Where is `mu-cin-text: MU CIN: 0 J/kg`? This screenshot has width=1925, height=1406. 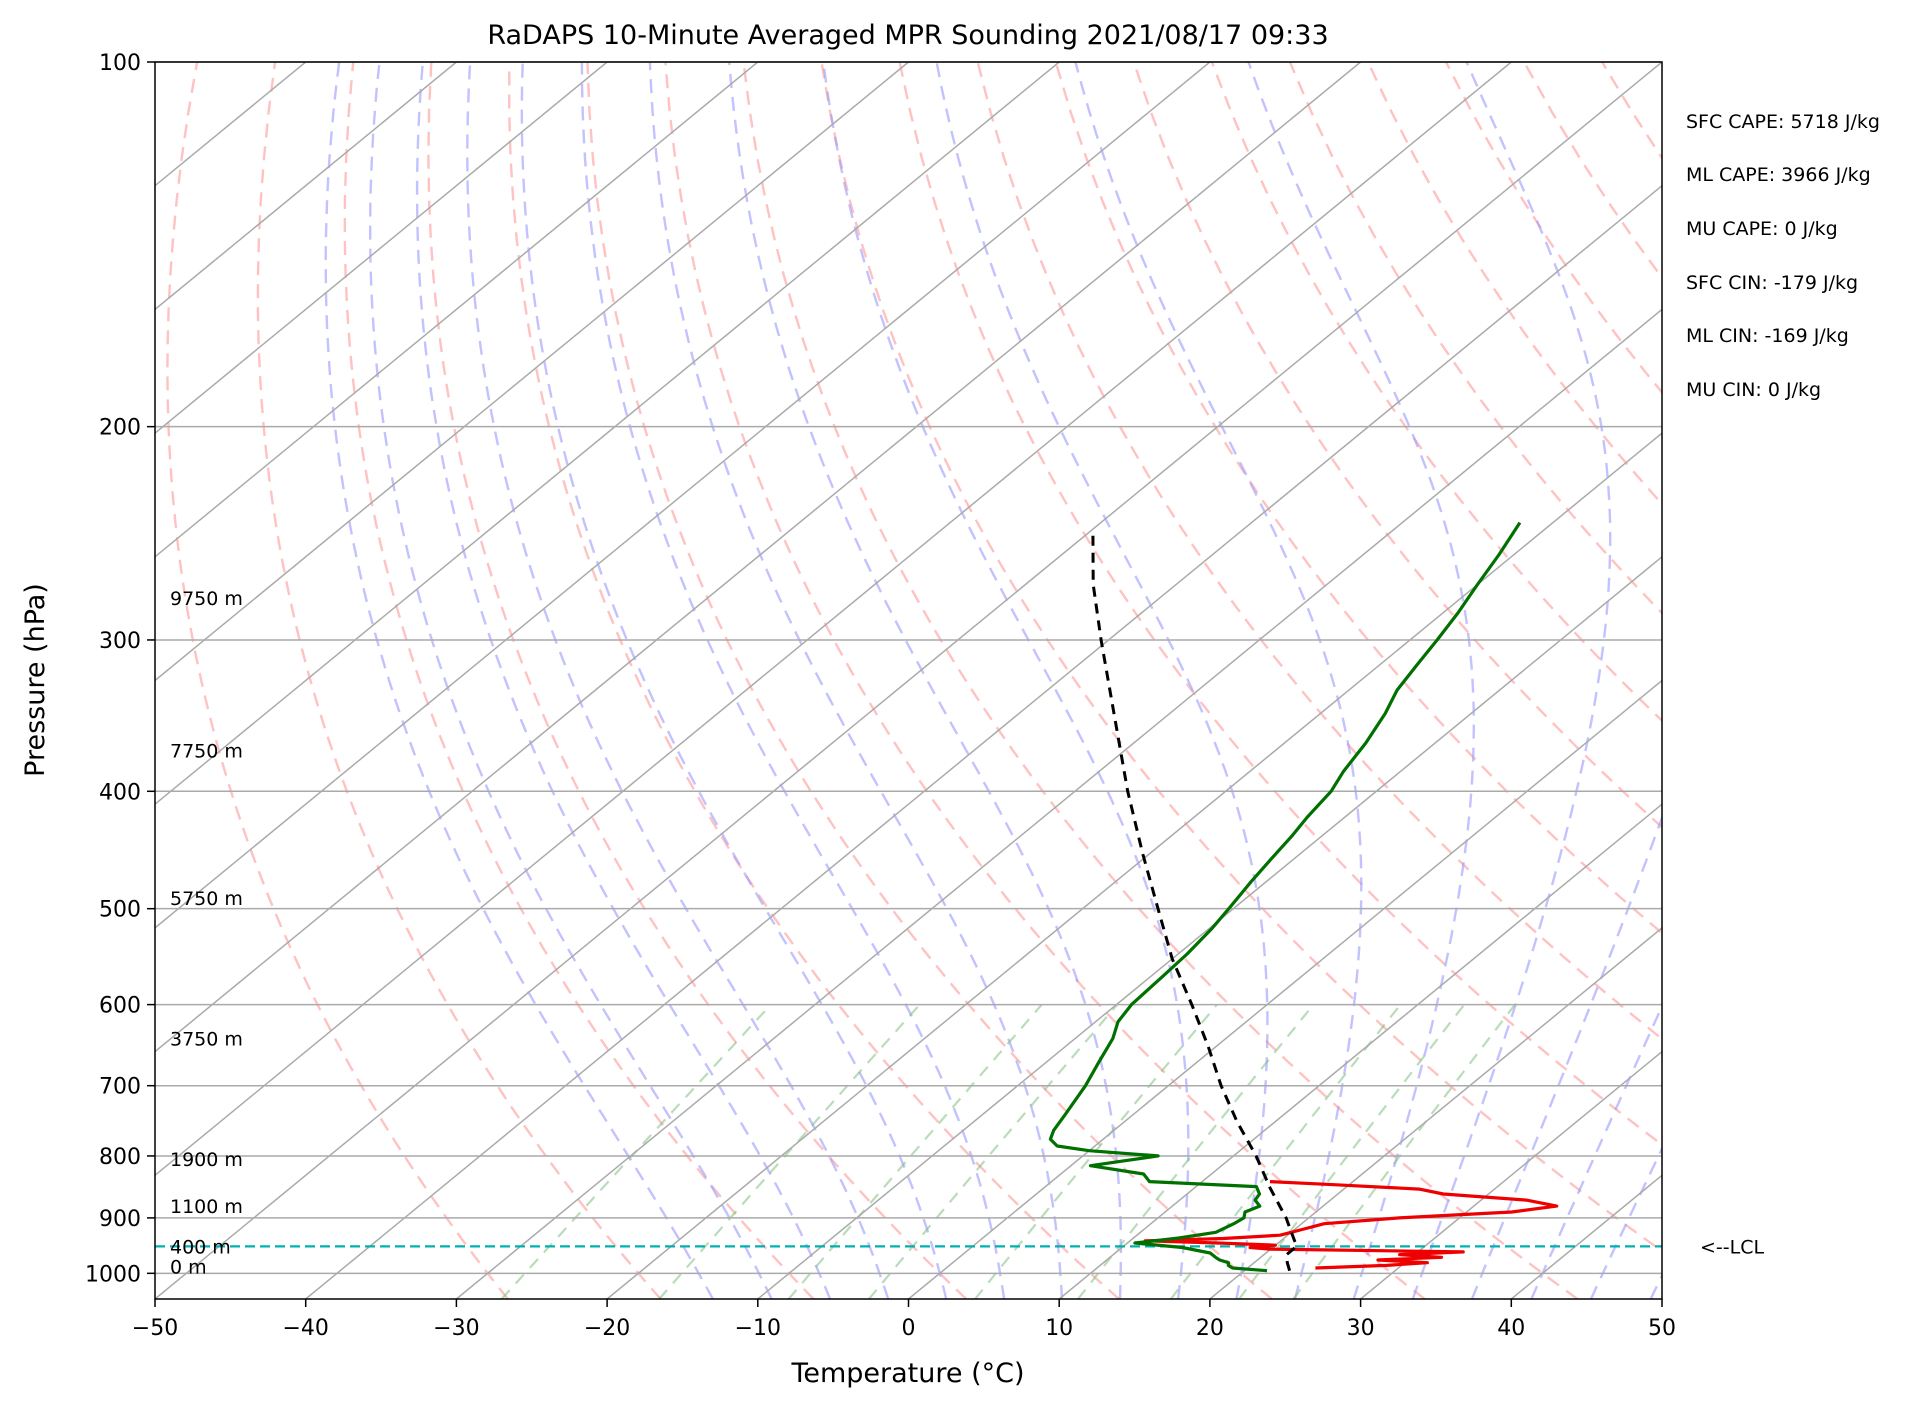
mu-cin-text: MU CIN: 0 J/kg is located at coordinates (1753, 390).